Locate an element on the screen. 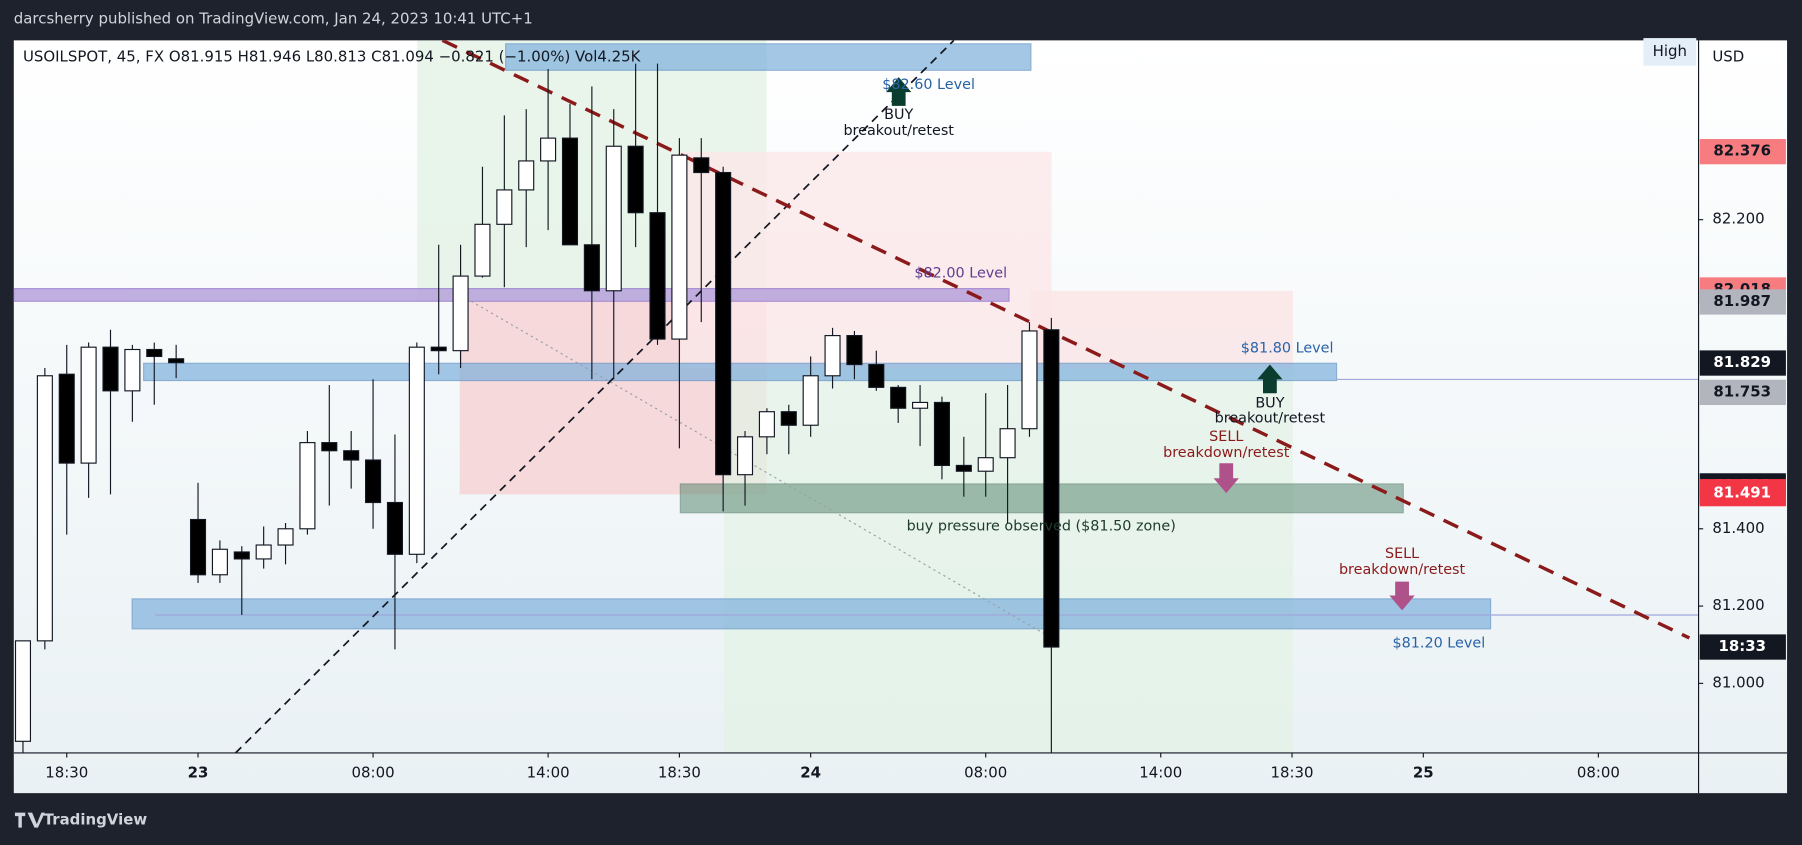 This screenshot has width=1802, height=845. annotation: buy pressure observed ($81.50 zone) is located at coordinates (1041, 527).